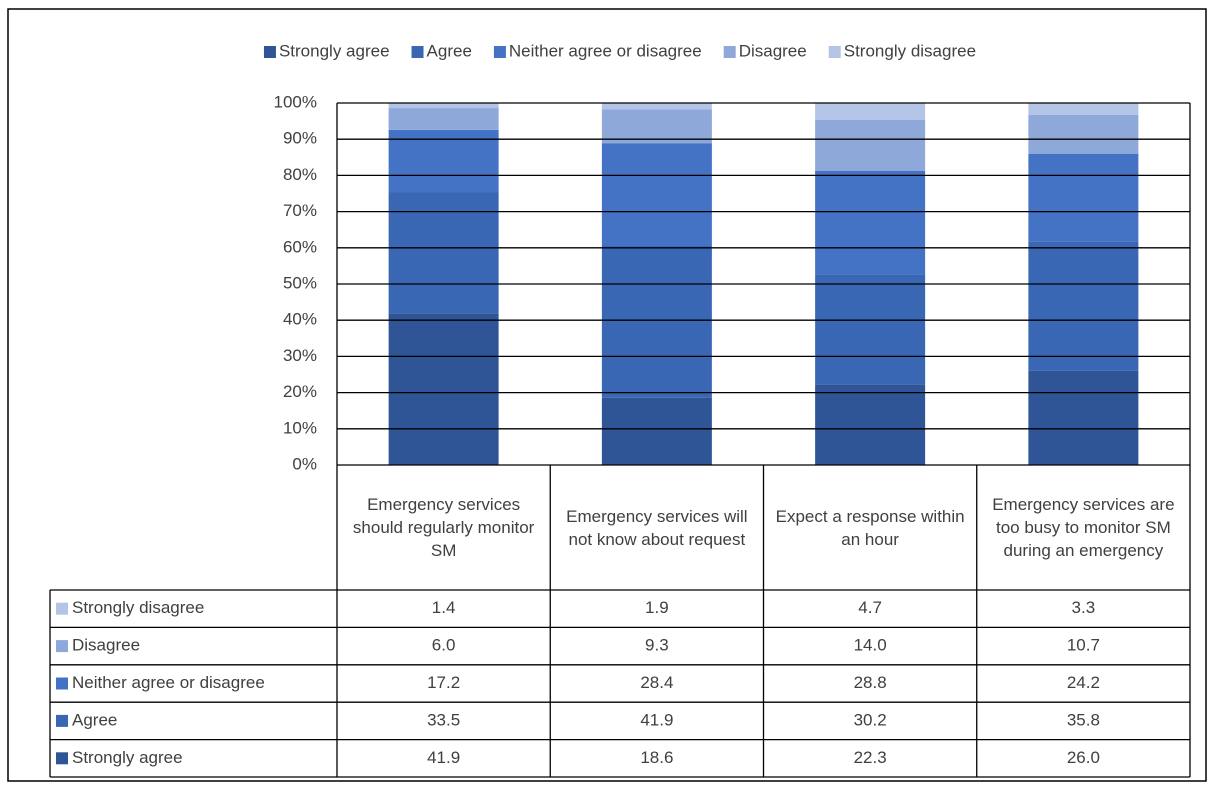  What do you see at coordinates (1083, 645) in the screenshot?
I see `table-value: 10.7` at bounding box center [1083, 645].